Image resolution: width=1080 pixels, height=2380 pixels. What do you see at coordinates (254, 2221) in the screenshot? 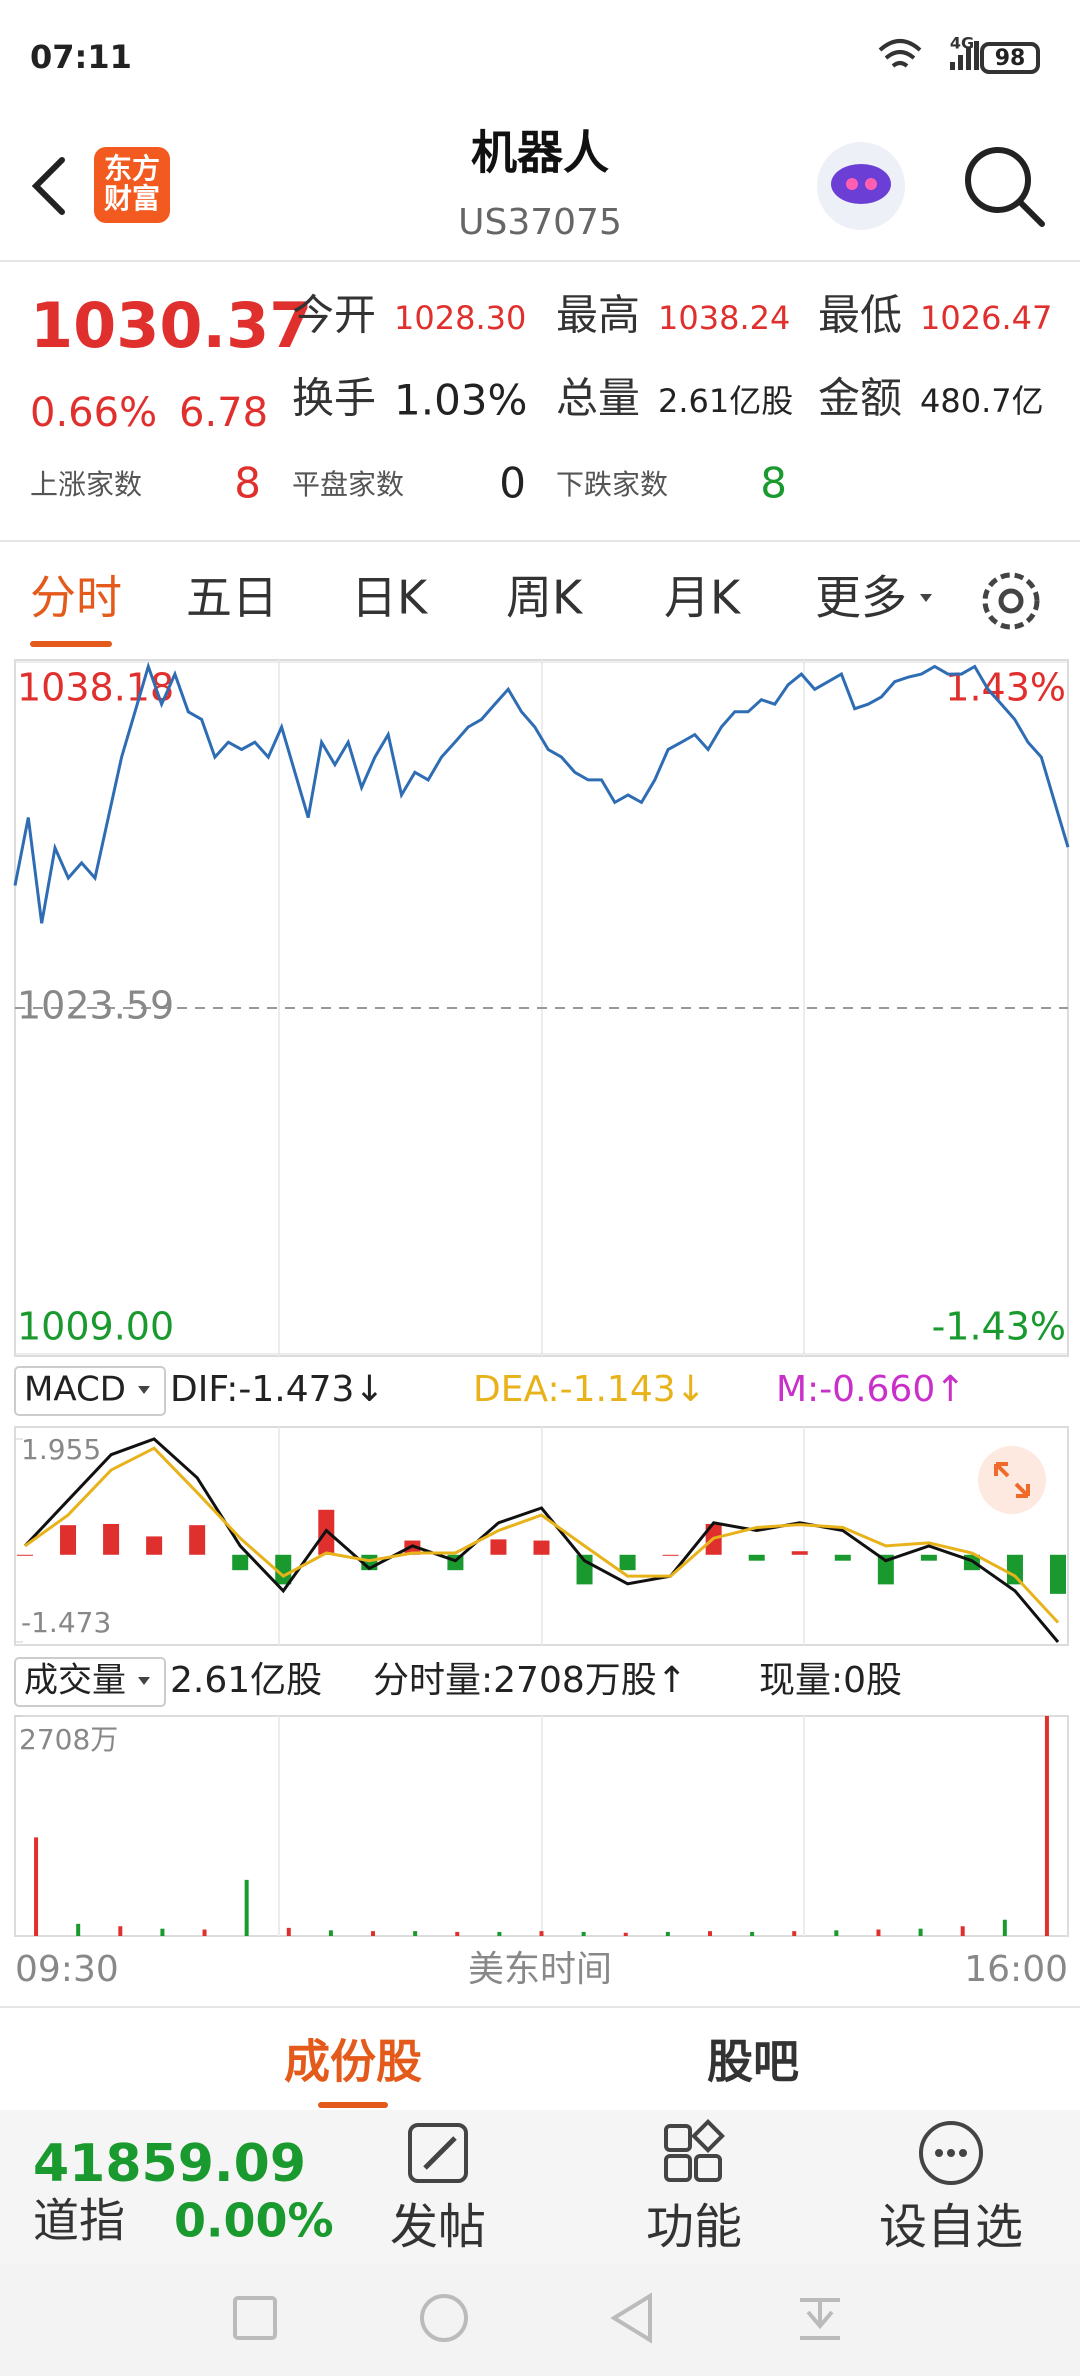
I see `index-change: 0.00%` at bounding box center [254, 2221].